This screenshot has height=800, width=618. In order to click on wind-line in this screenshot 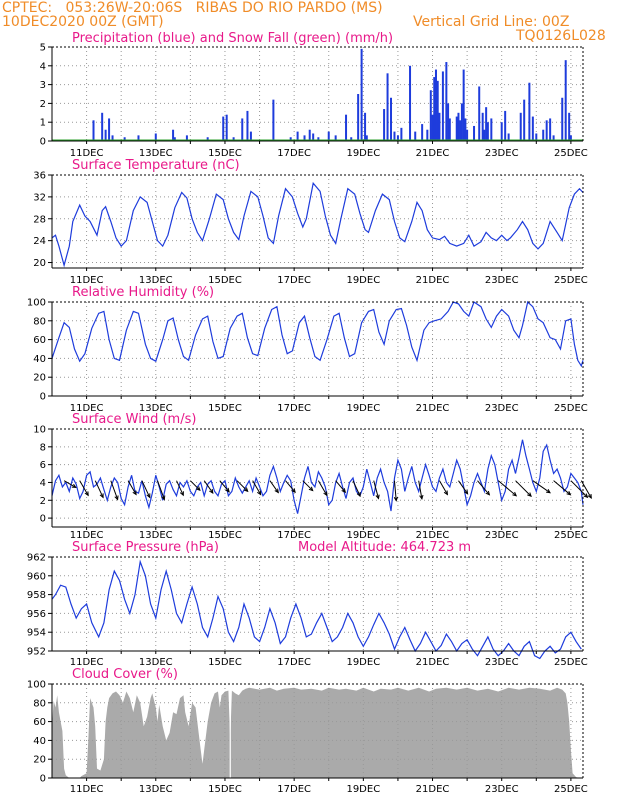, I will do `click(317, 476)`.